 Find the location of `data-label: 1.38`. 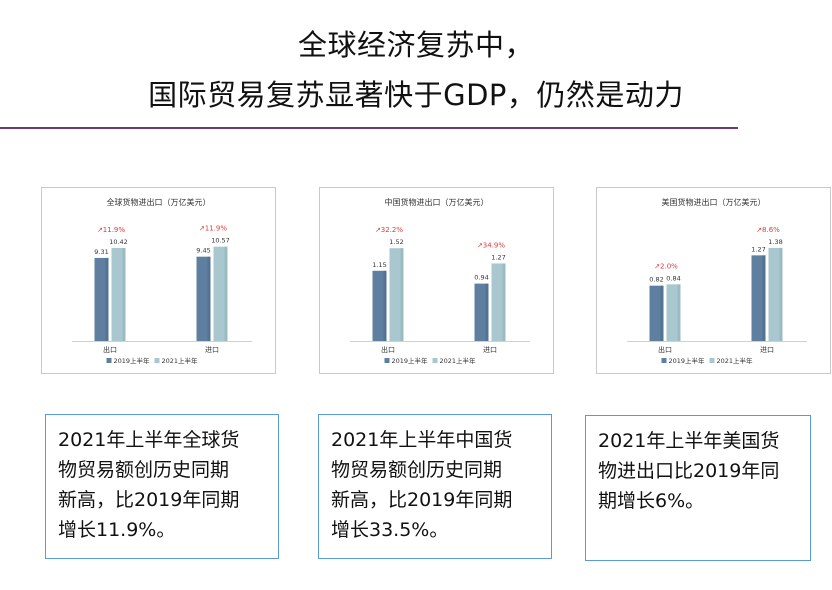

data-label: 1.38 is located at coordinates (775, 242).